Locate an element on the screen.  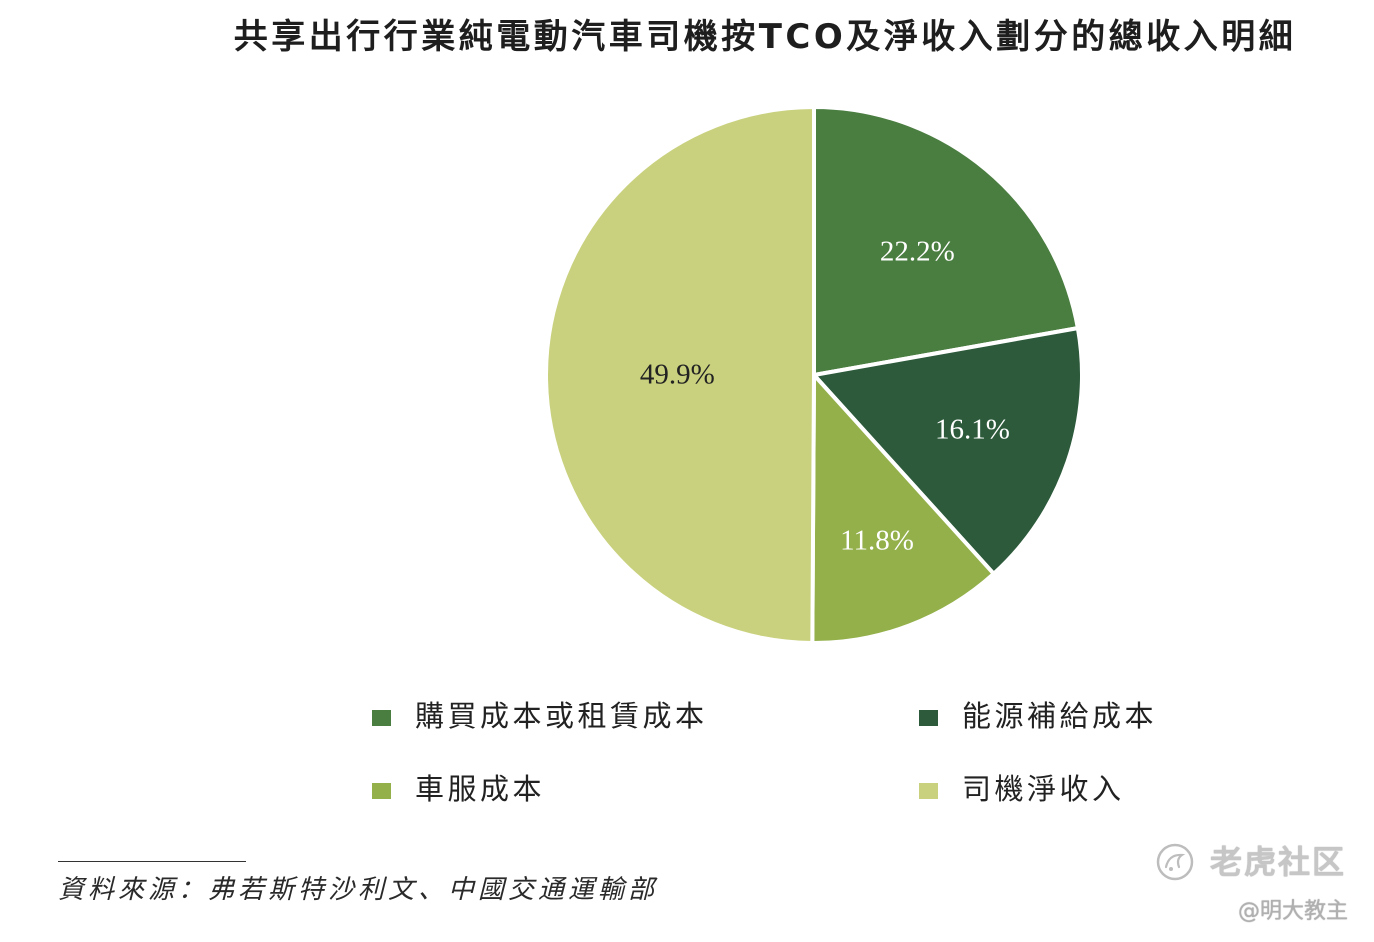
legend-swatch-vehicle-service-cost is located at coordinates (381, 791).